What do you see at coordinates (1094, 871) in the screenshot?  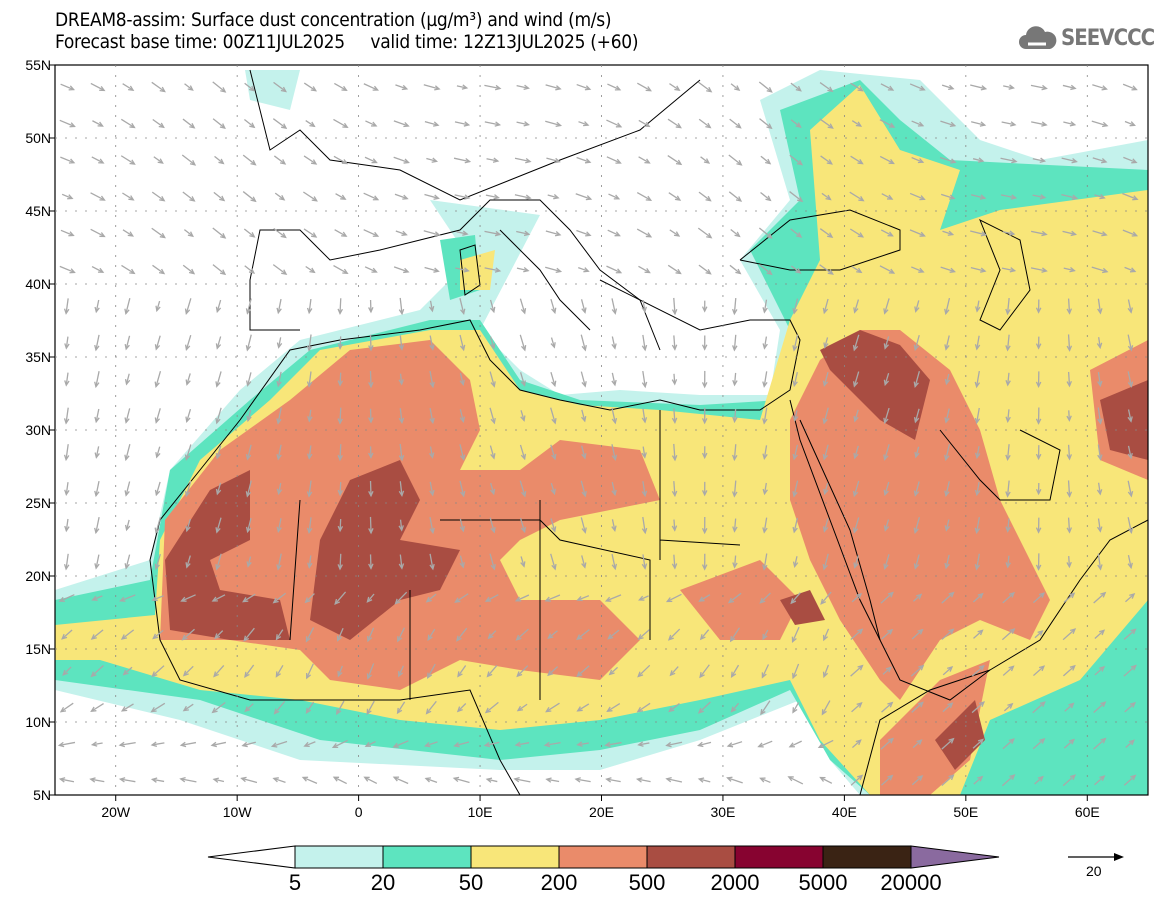 I see `wind-reference-label: 20` at bounding box center [1094, 871].